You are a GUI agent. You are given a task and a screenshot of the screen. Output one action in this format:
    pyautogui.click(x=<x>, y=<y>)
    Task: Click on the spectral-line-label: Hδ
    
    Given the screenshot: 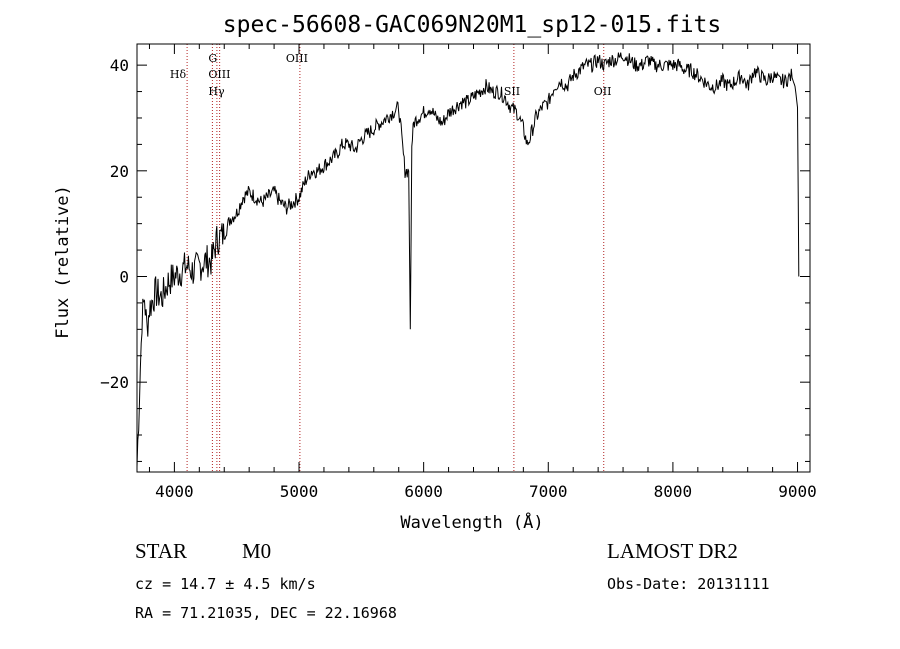 What is the action you would take?
    pyautogui.click(x=178, y=74)
    